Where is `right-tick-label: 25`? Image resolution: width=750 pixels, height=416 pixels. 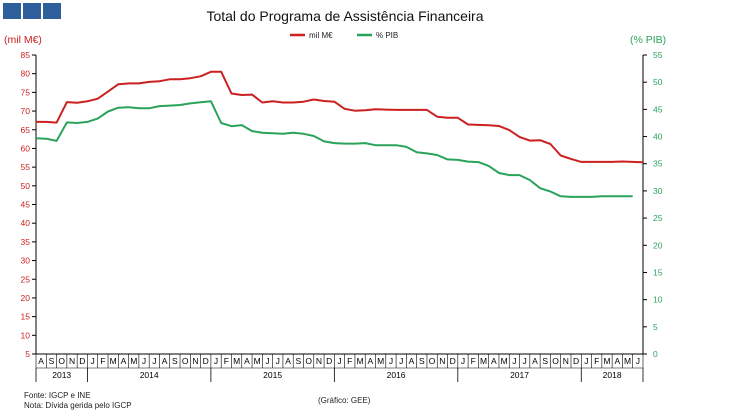
right-tick-label: 25 is located at coordinates (658, 218).